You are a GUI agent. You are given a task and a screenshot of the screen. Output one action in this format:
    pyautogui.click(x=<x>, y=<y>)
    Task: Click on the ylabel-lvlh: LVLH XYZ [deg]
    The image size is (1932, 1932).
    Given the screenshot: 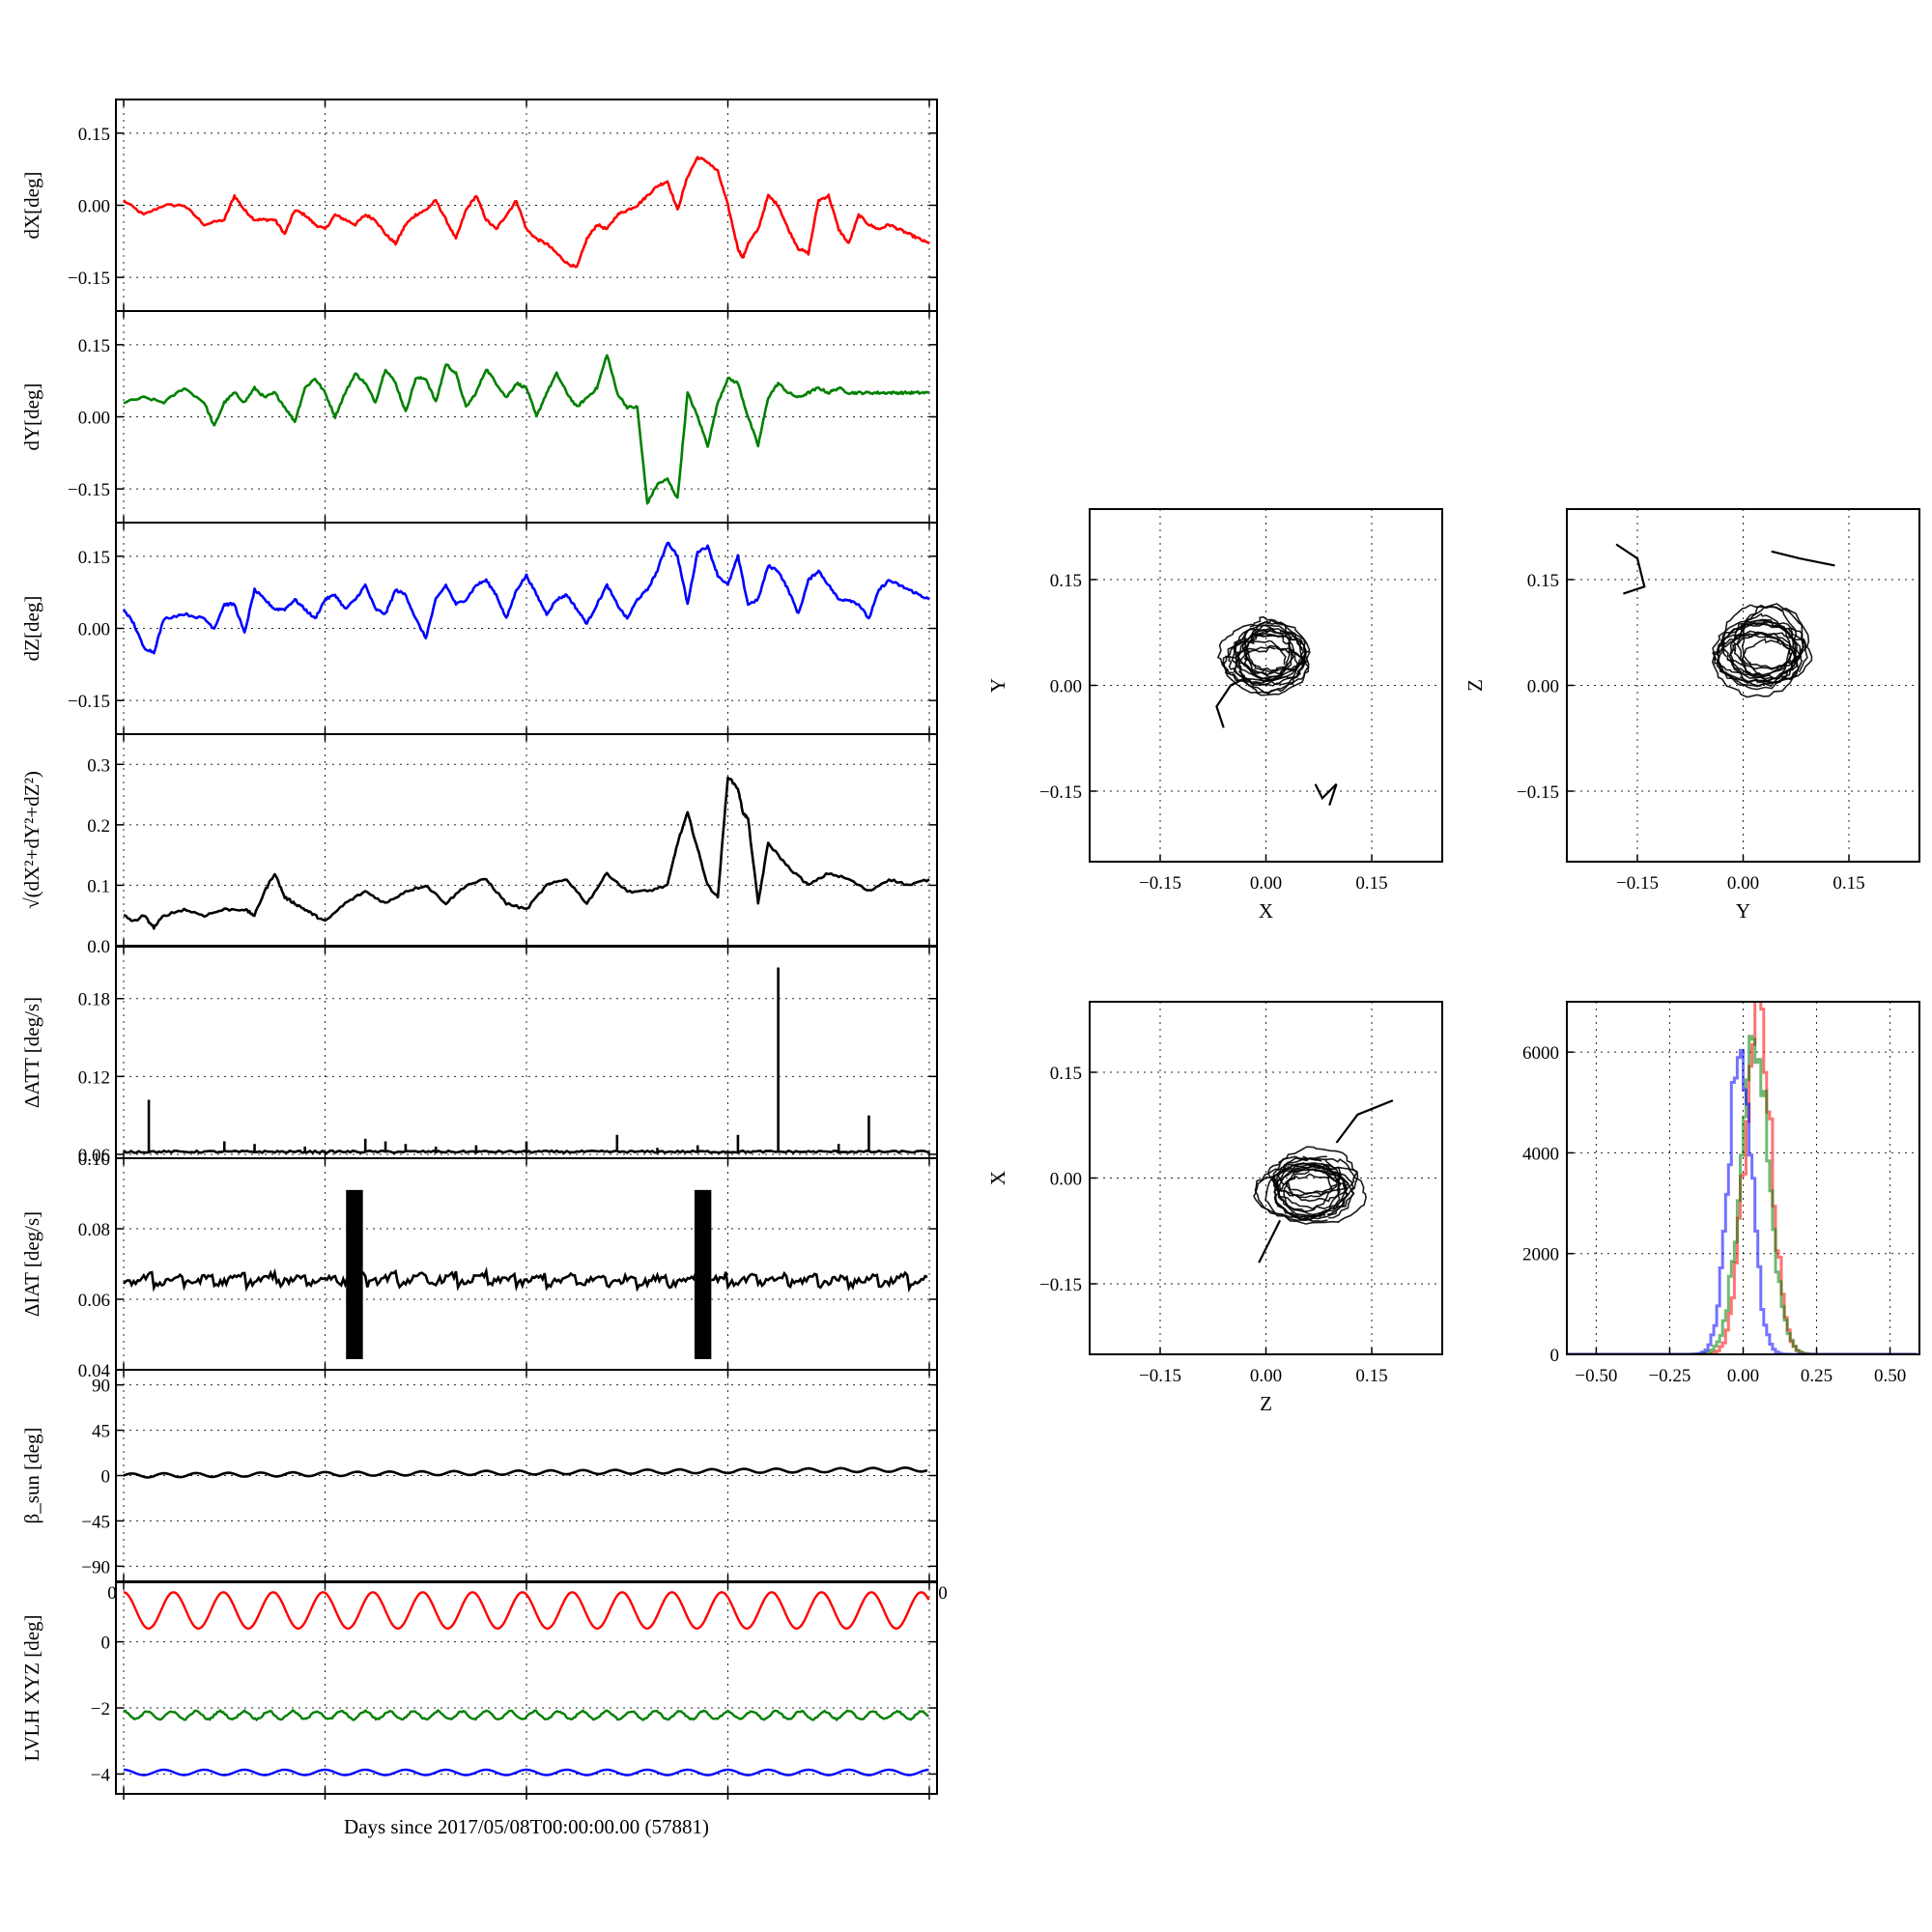 What is the action you would take?
    pyautogui.click(x=31, y=1687)
    